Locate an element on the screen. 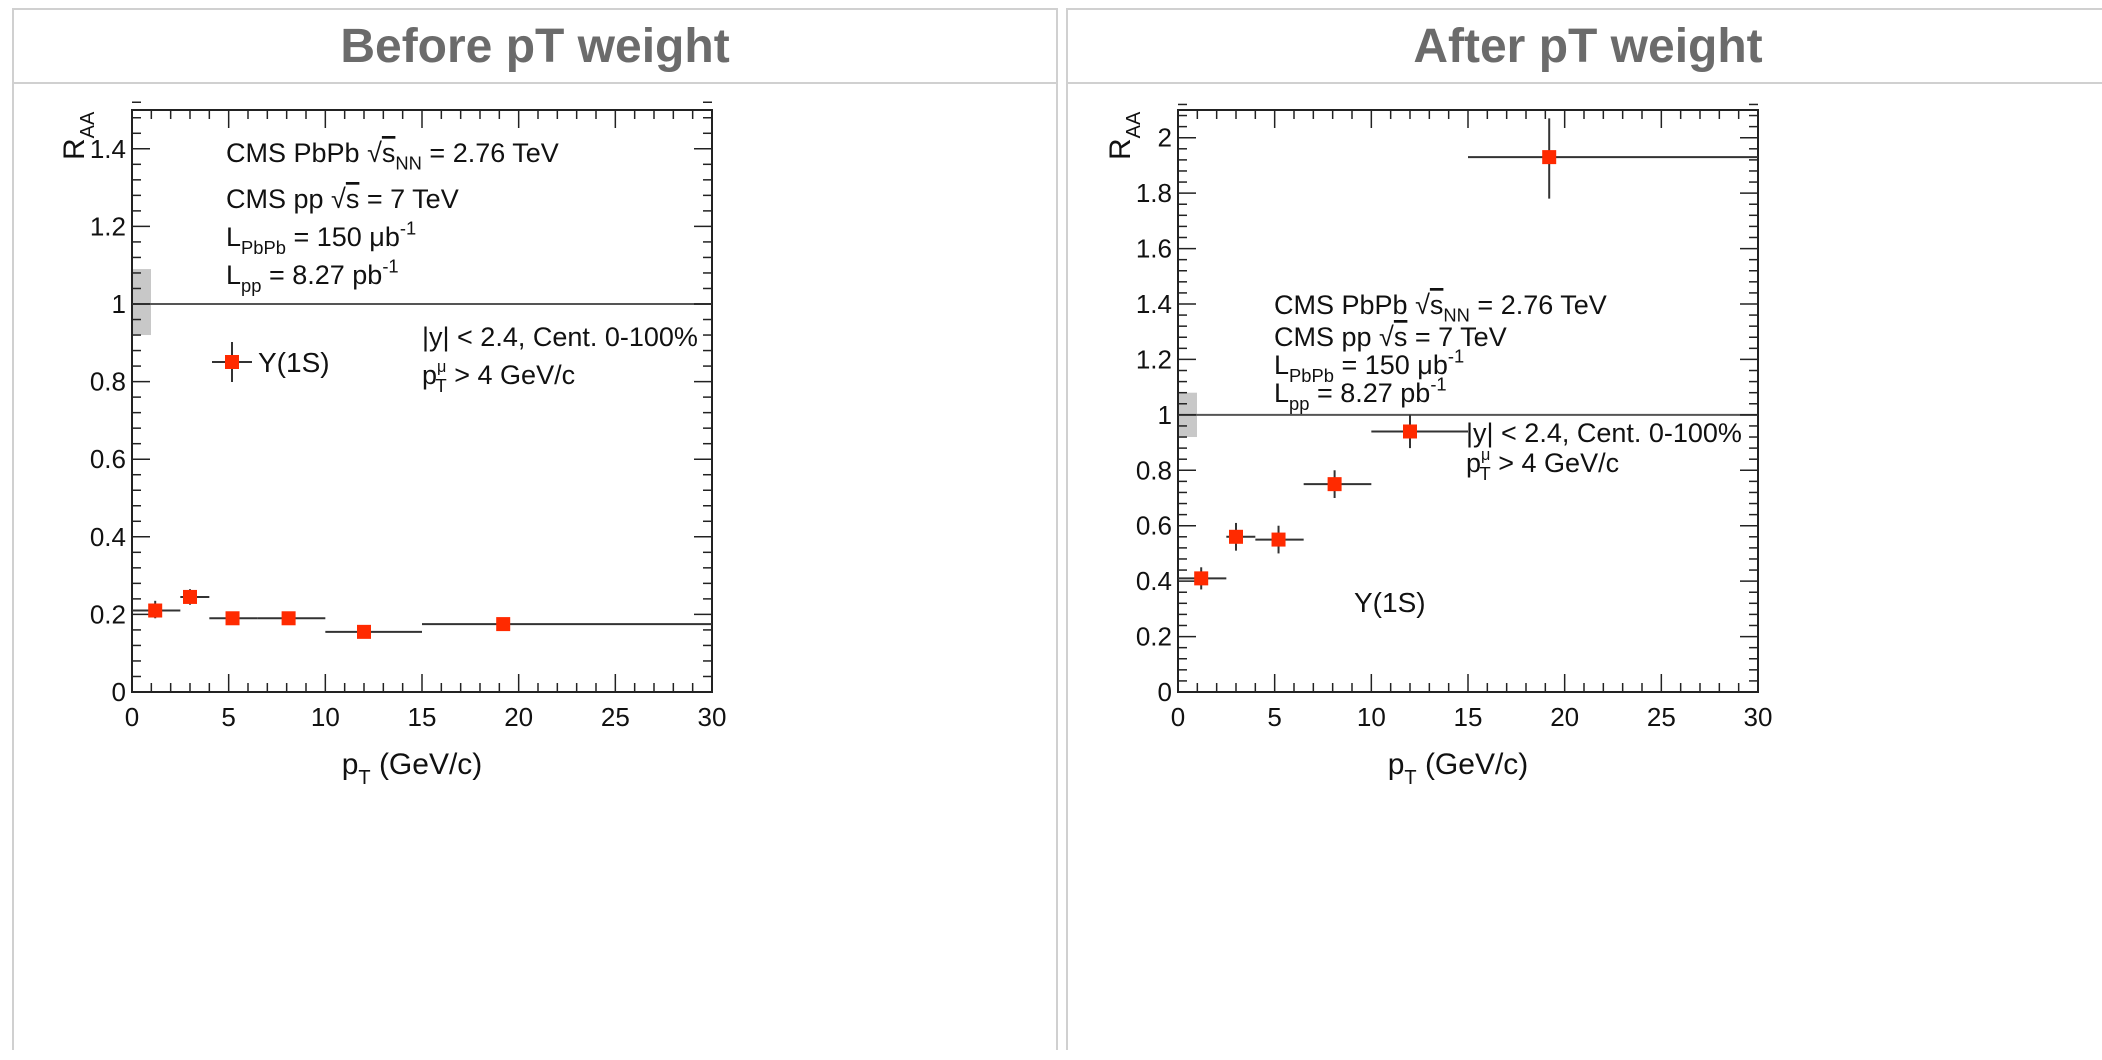  legend-marker is located at coordinates (232, 362).